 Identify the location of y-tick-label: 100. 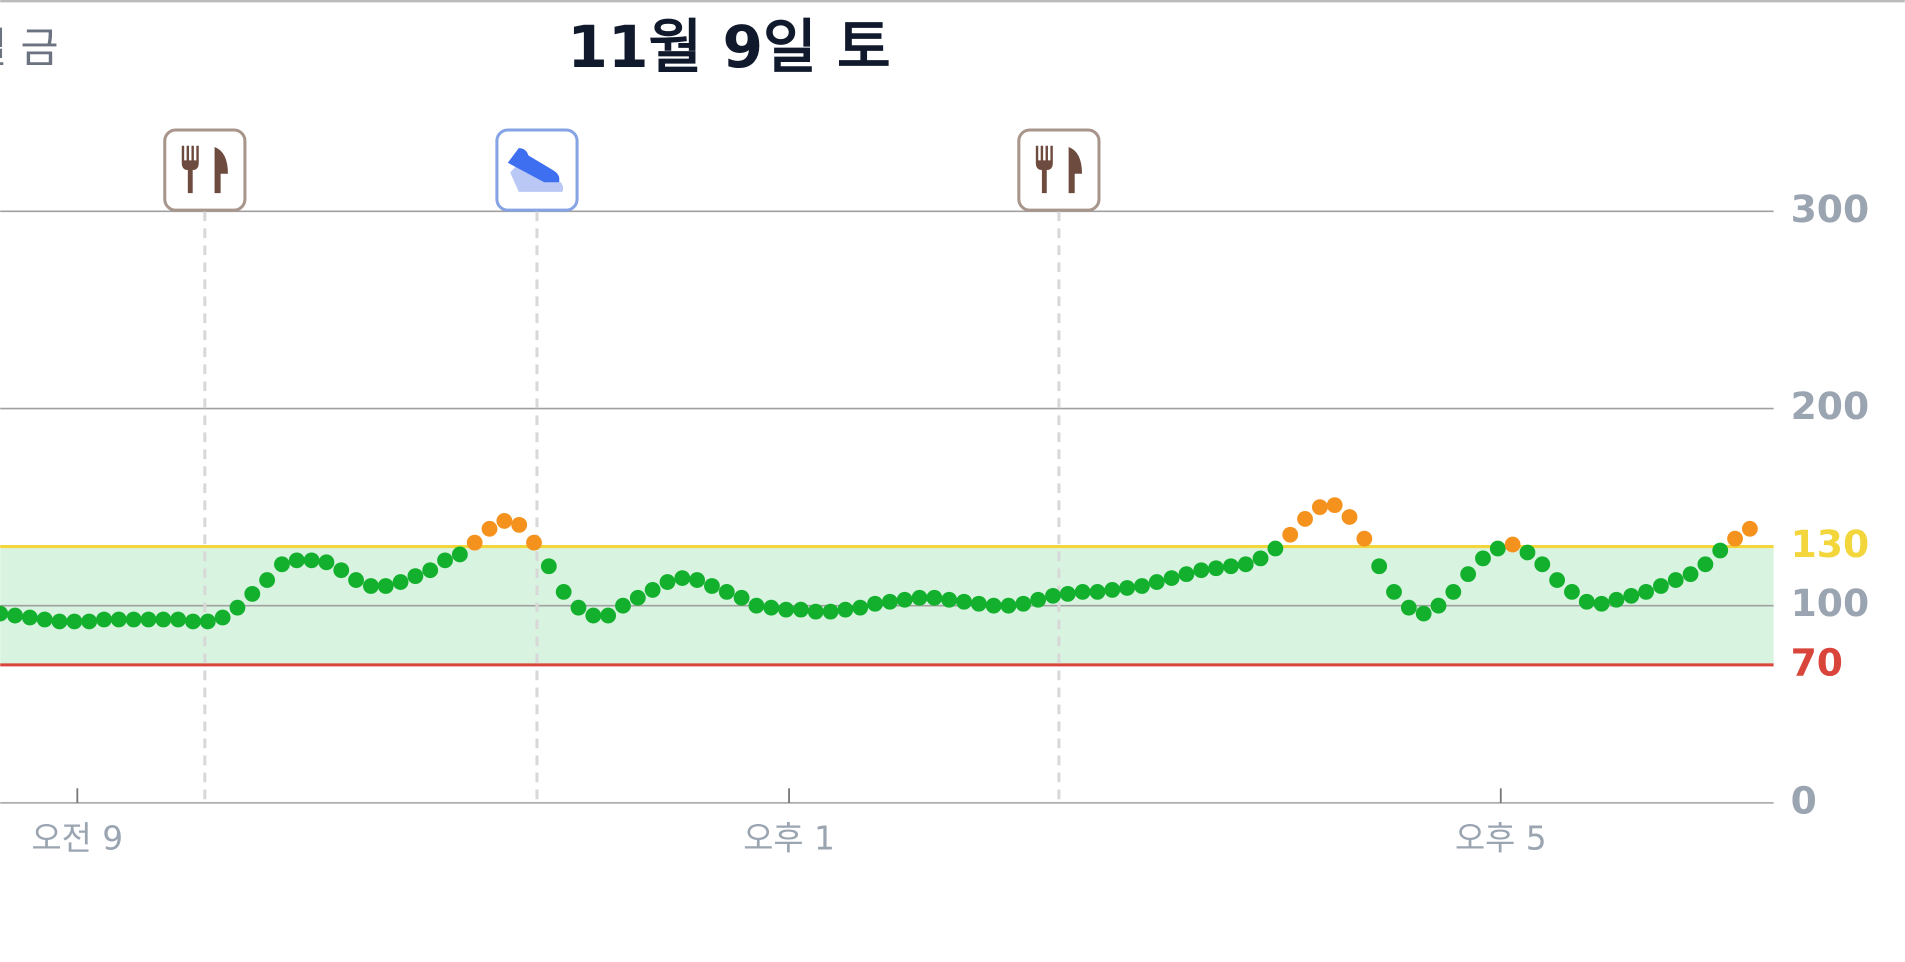
(1830, 603).